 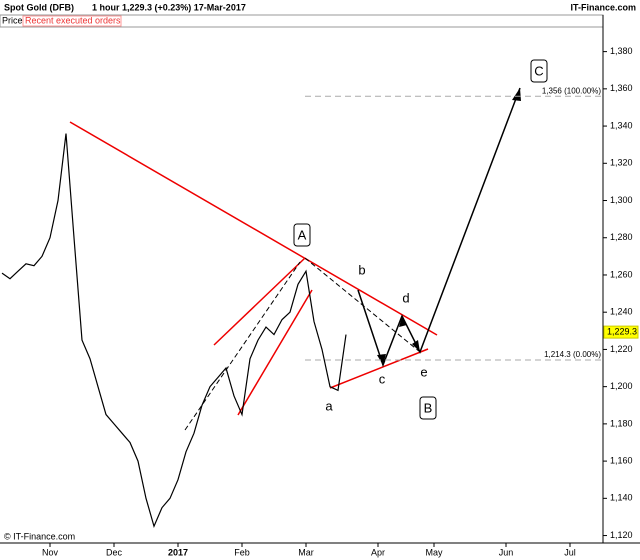 What do you see at coordinates (434, 552) in the screenshot?
I see `x-tick-label: May` at bounding box center [434, 552].